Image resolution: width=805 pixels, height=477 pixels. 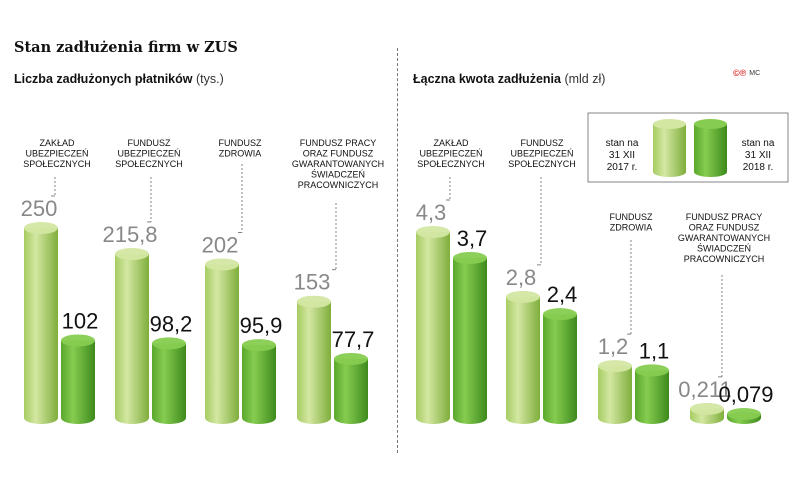 I want to click on value-label-2018-1-0: 3,7, so click(x=472, y=238).